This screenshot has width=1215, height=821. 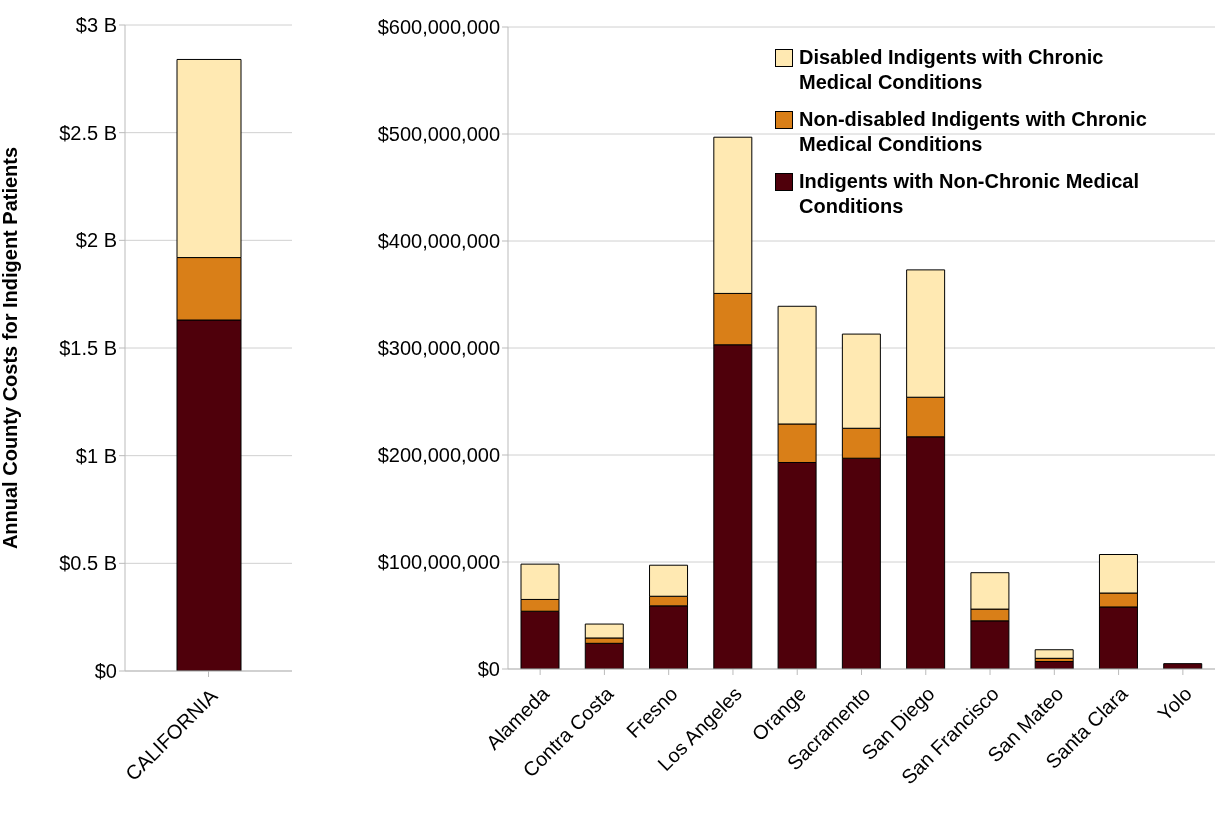 What do you see at coordinates (973, 132) in the screenshot?
I see `legend-label: Non-disabled Indigents with Chronic Medical Conditions` at bounding box center [973, 132].